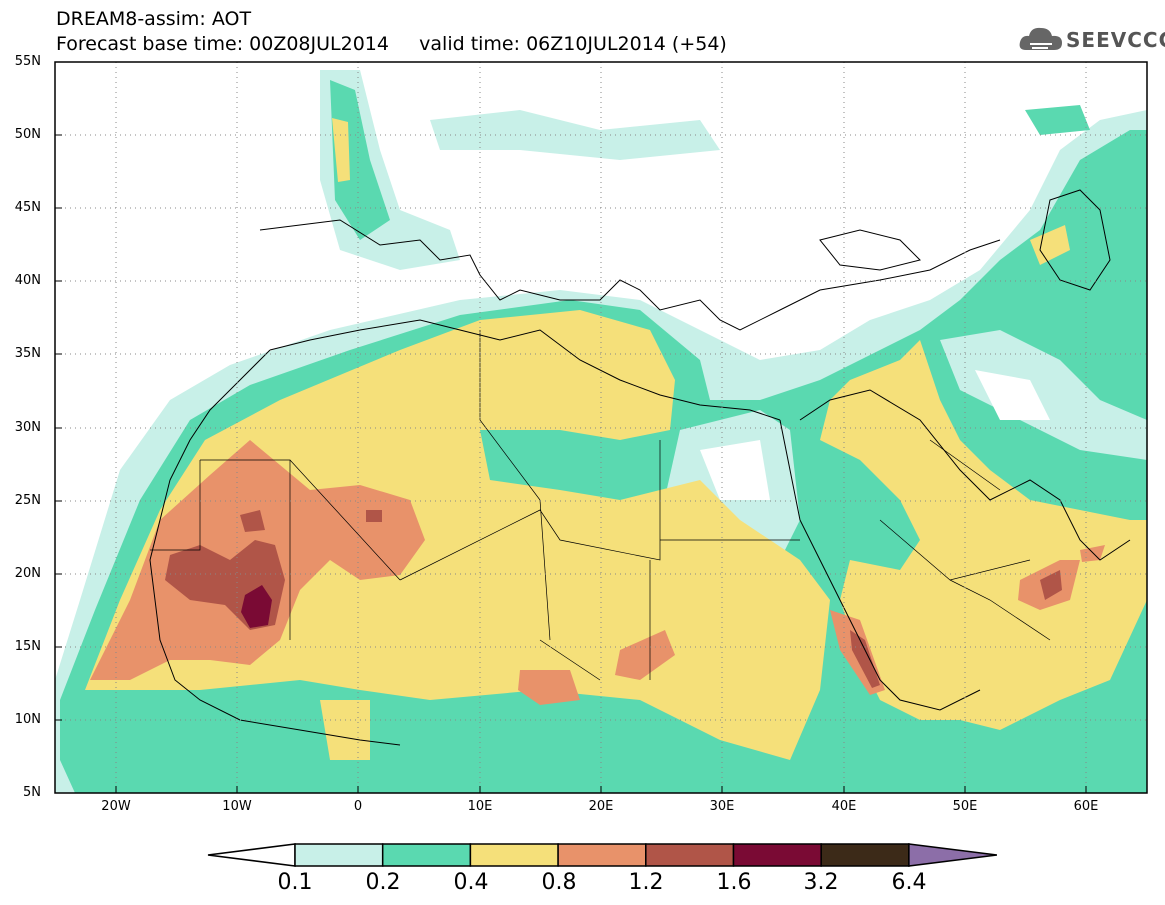 The height and width of the screenshot is (905, 1165). What do you see at coordinates (27, 280) in the screenshot?
I see `lat-label: 40N` at bounding box center [27, 280].